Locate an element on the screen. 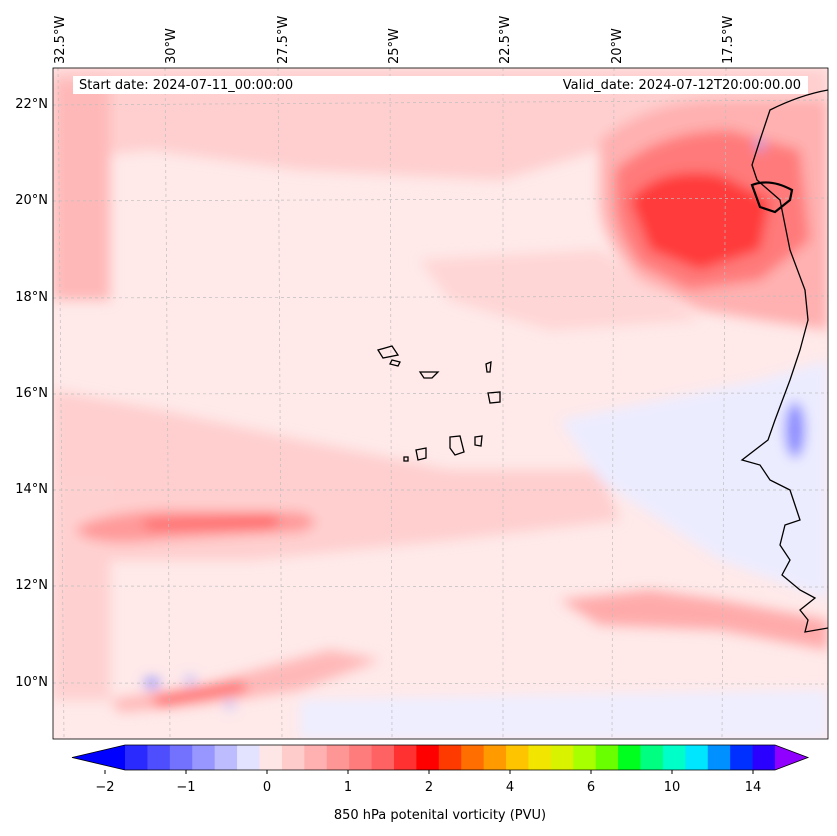 The width and height of the screenshot is (837, 836). lon-label: 30°W is located at coordinates (171, 46).